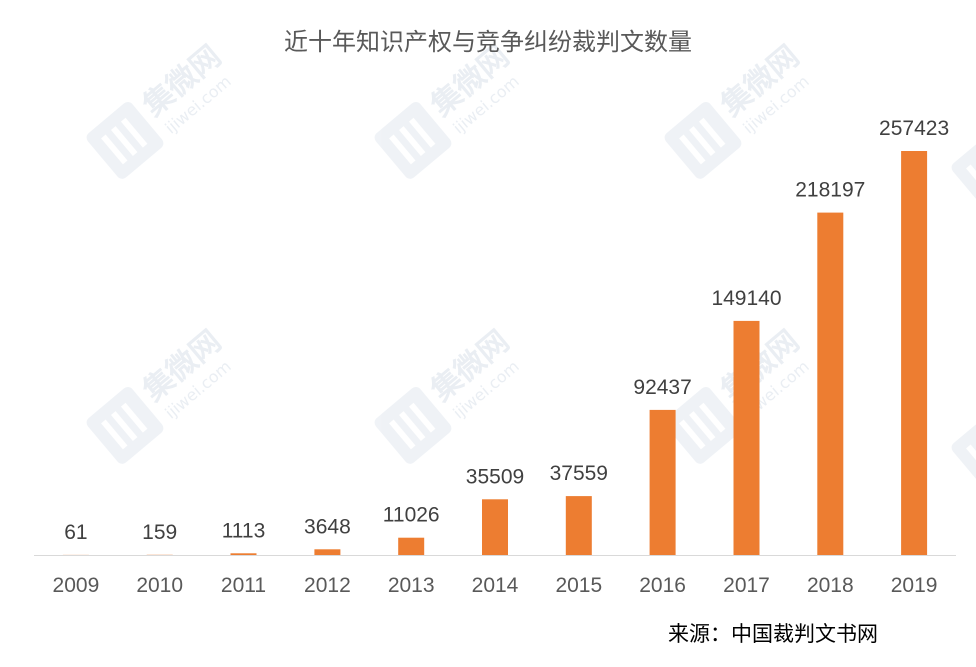 Image resolution: width=976 pixels, height=667 pixels. Describe the element at coordinates (830, 585) in the screenshot. I see `x-tick-label-2018: 2018` at that location.